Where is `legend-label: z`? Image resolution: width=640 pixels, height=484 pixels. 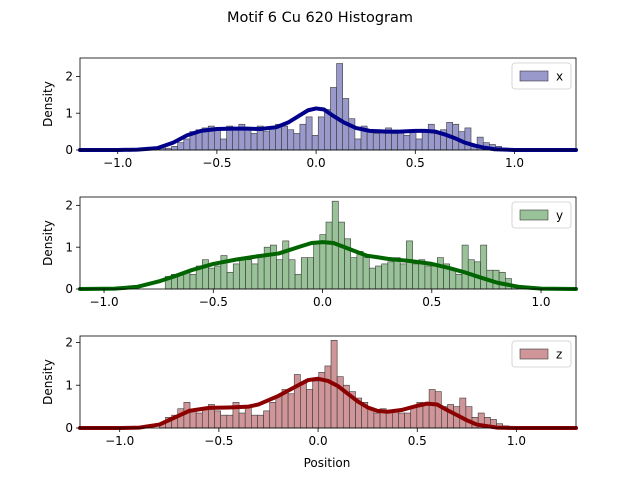
legend-label: z is located at coordinates (559, 355).